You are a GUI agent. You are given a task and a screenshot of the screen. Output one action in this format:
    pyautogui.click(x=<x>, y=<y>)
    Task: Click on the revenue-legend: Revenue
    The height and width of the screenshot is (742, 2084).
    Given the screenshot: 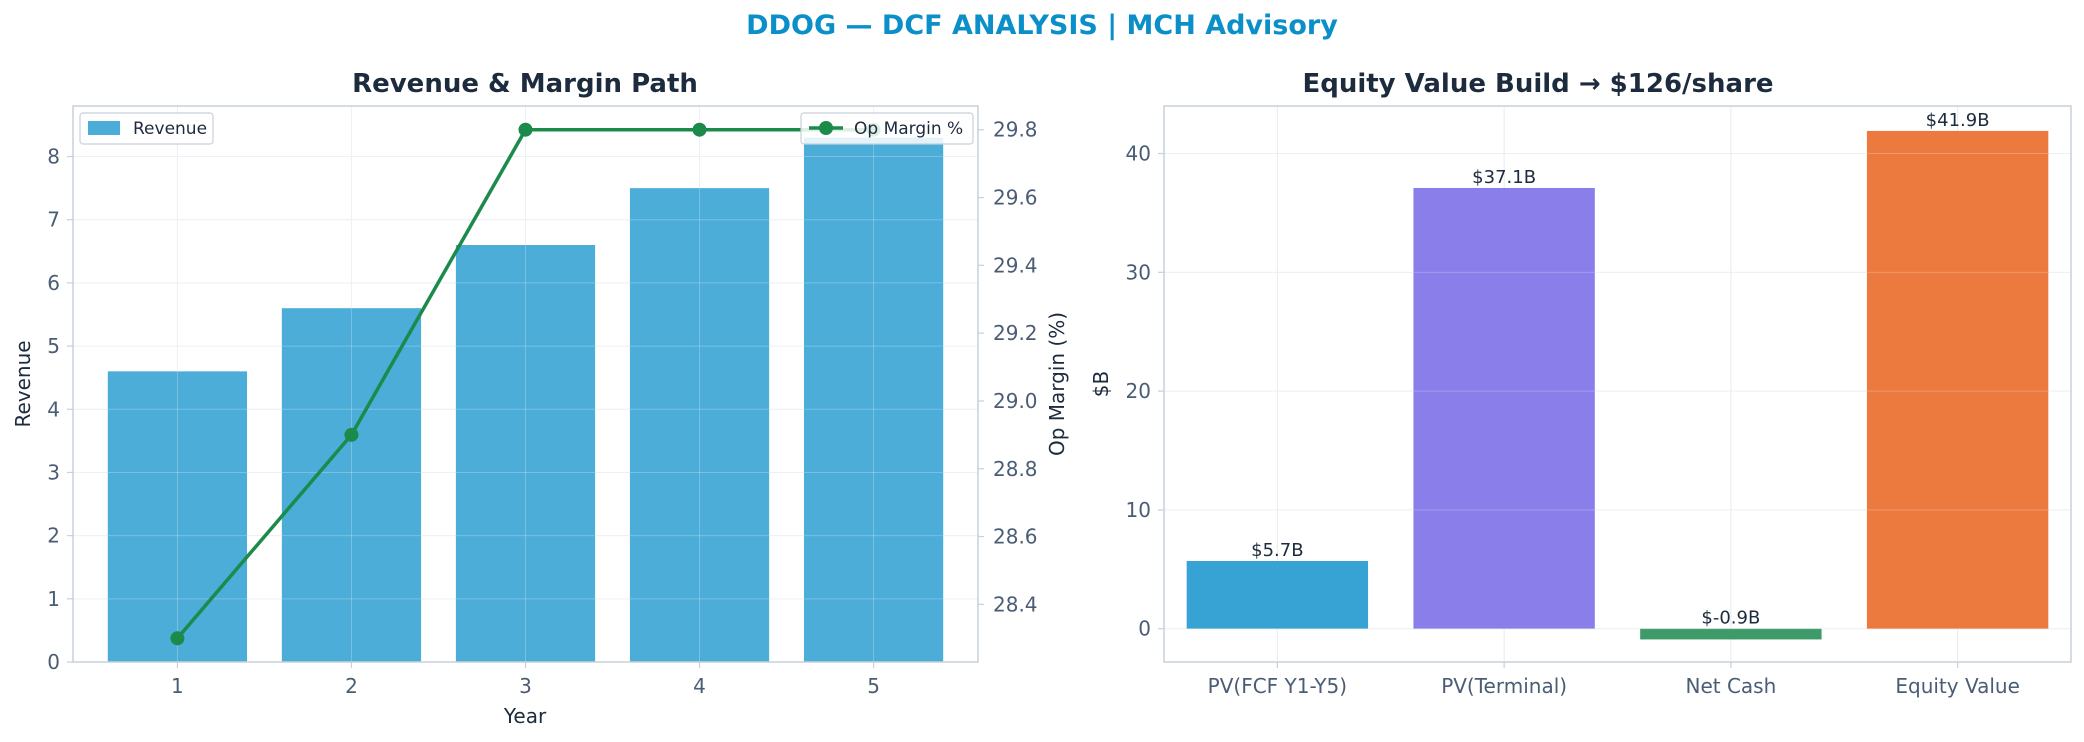 What is the action you would take?
    pyautogui.click(x=146, y=128)
    